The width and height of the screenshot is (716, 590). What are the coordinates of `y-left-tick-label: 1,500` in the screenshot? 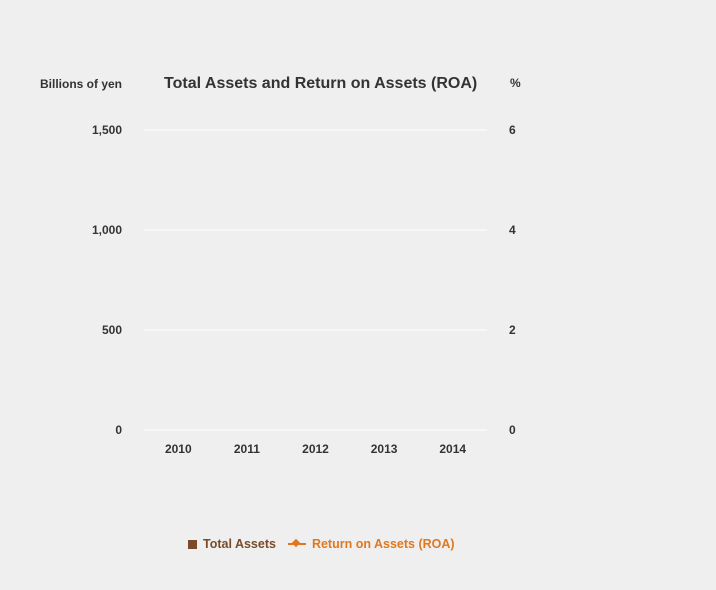 It's located at (107, 130).